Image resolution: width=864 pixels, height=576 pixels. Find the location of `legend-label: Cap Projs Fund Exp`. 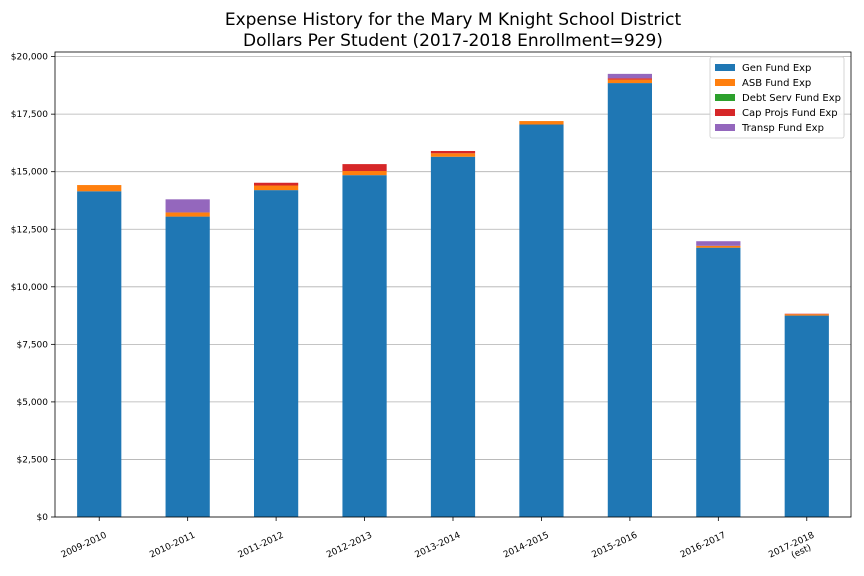

legend-label: Cap Projs Fund Exp is located at coordinates (790, 113).